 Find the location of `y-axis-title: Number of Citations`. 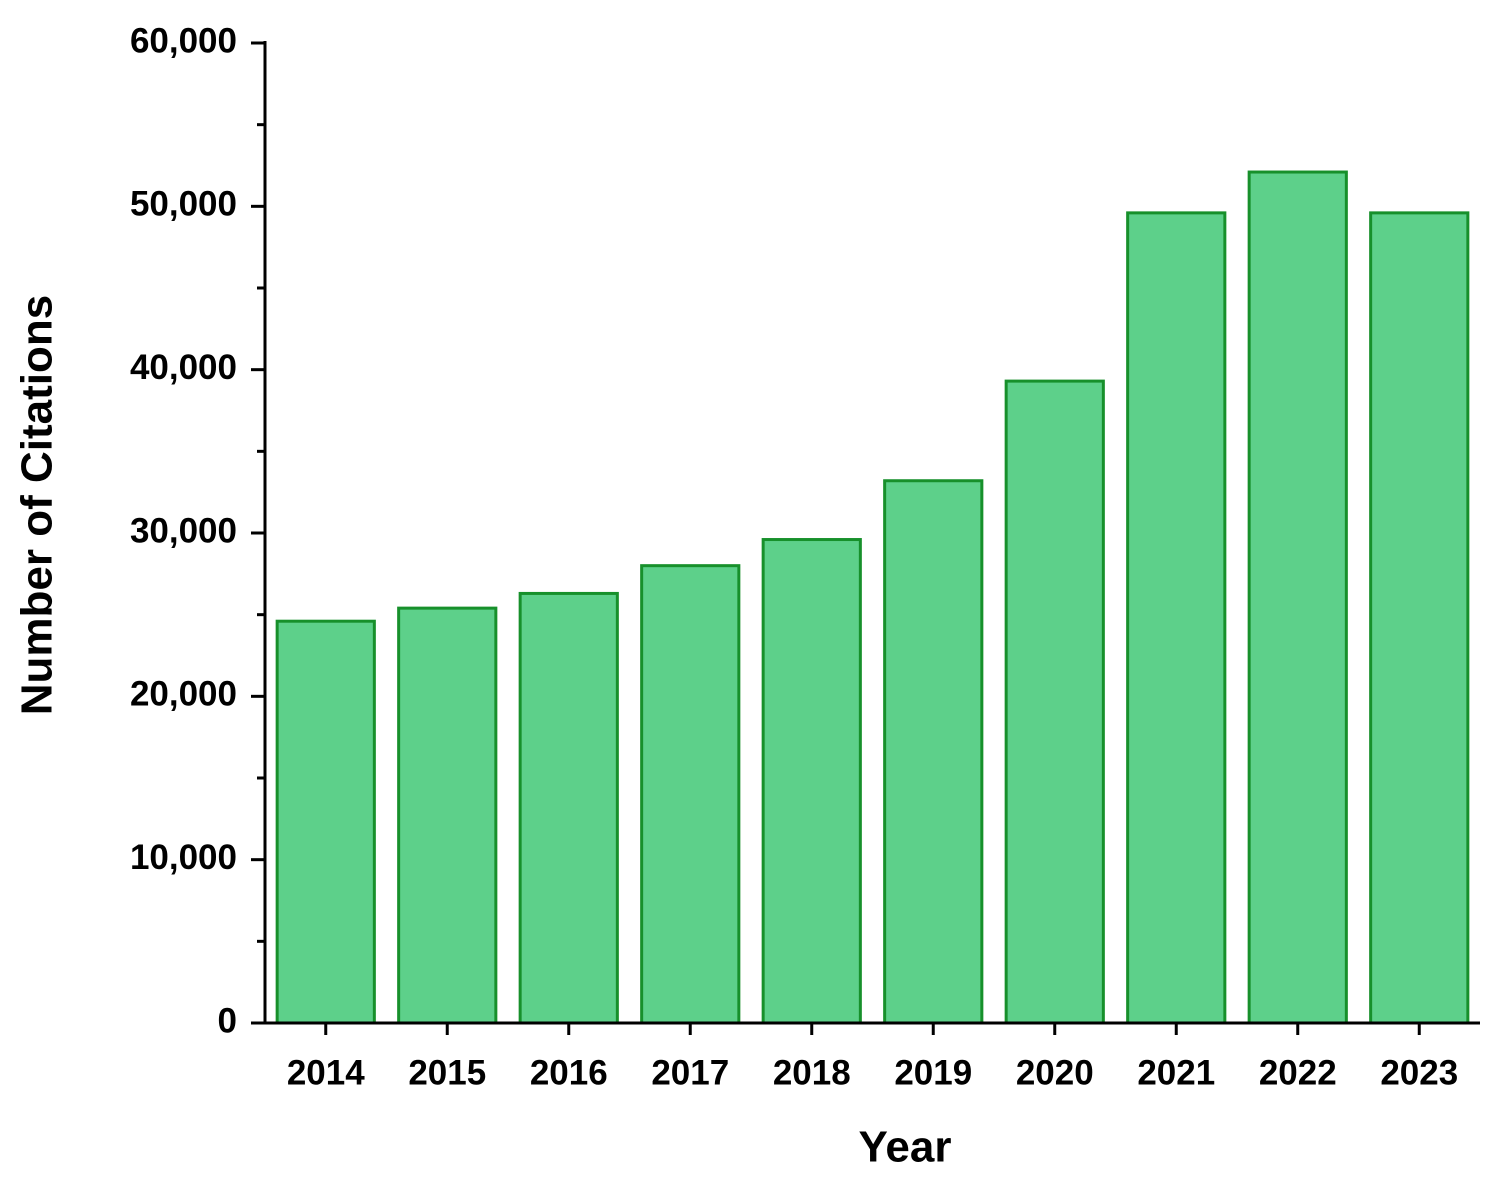

y-axis-title: Number of Citations is located at coordinates (37, 505).